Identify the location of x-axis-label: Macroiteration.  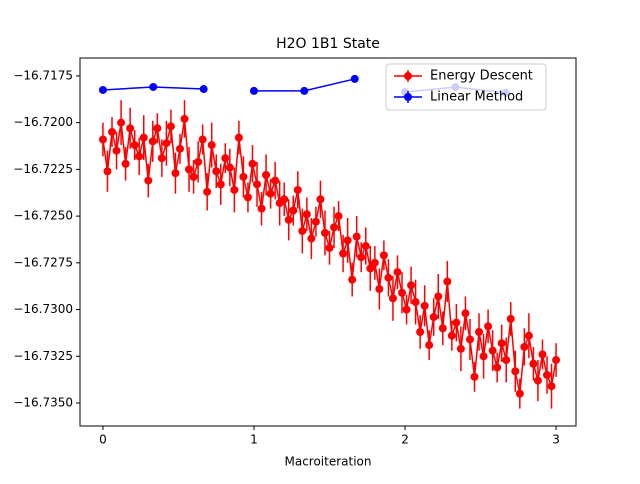
(327, 462).